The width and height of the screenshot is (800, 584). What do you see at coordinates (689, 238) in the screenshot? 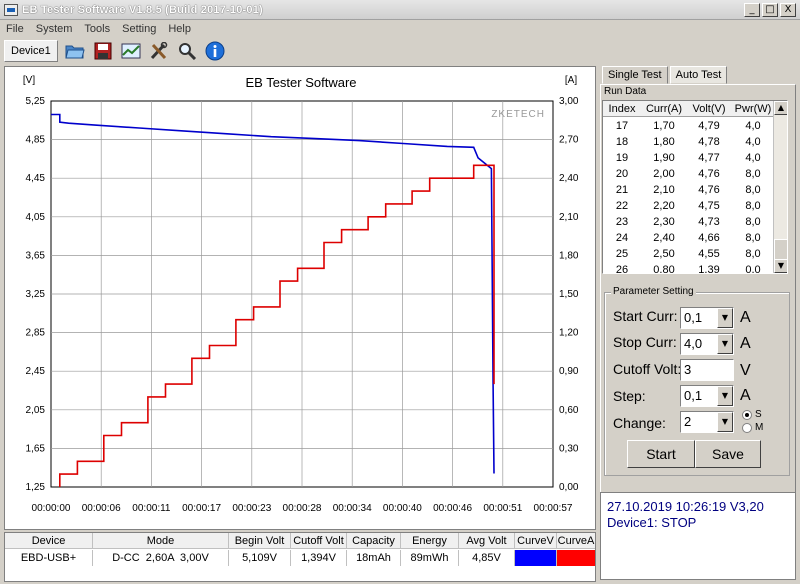
I see `list-item: 24 2,40 4,66 8,0` at bounding box center [689, 238].